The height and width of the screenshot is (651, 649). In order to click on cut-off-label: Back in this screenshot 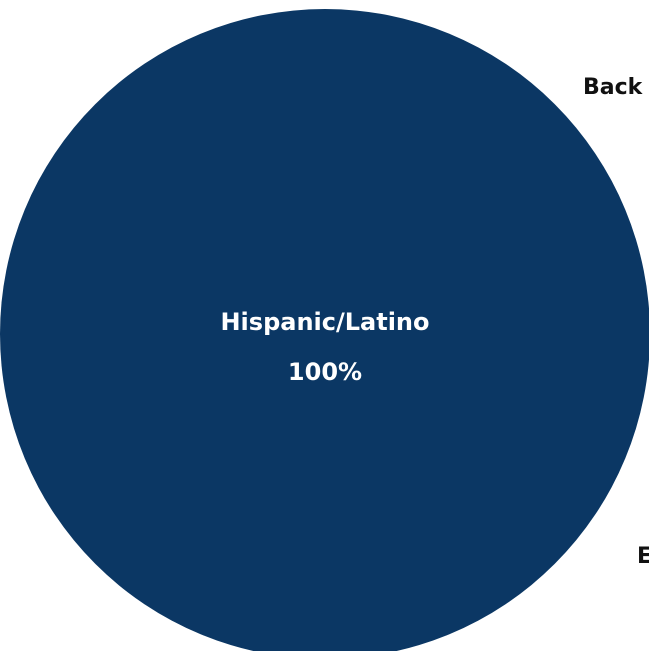, I will do `click(613, 87)`.